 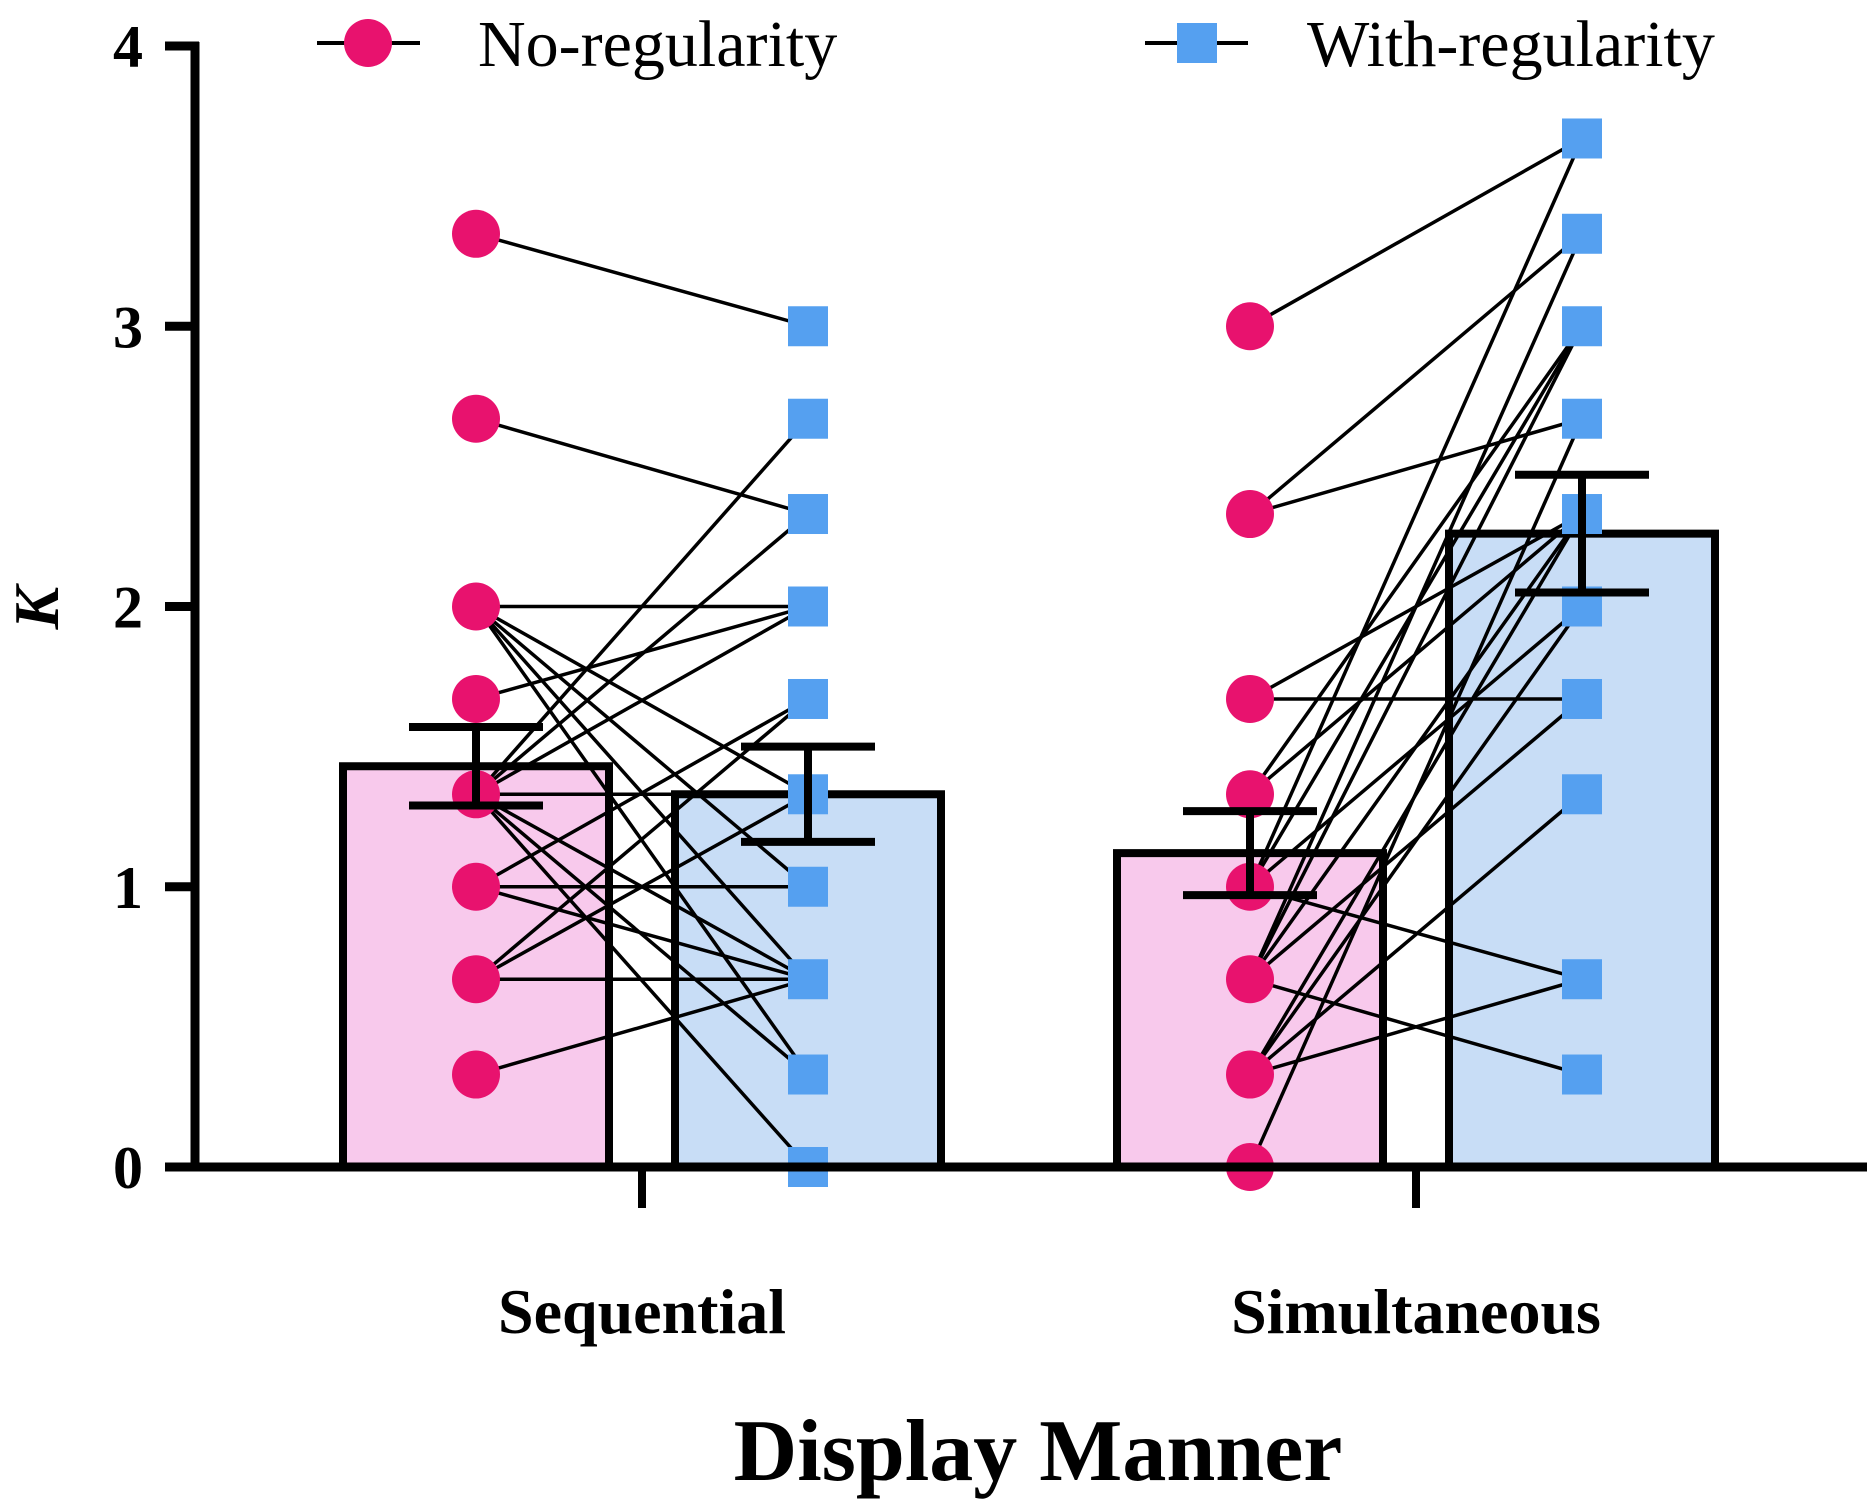 I want to click on legend-label-with-regularity: With-regularity, so click(x=1511, y=44).